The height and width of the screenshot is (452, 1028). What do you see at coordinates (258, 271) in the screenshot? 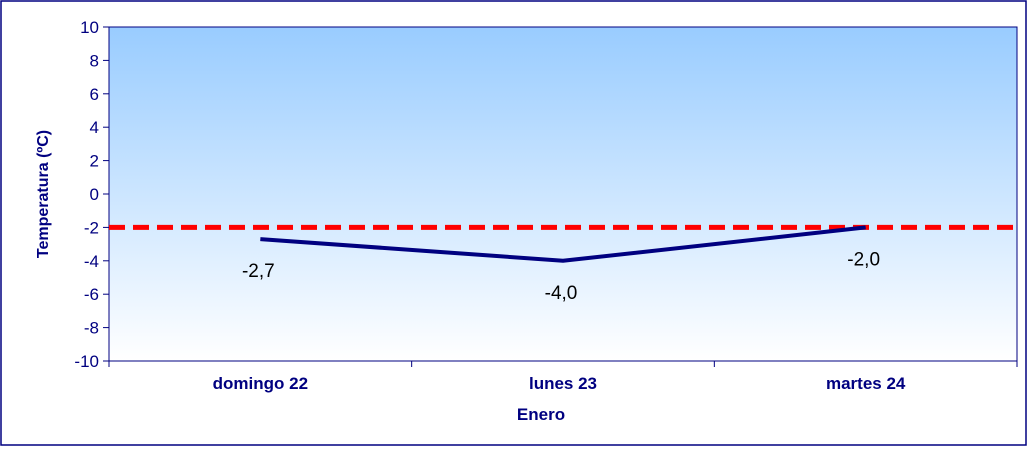
I see `data-label: -2,7` at bounding box center [258, 271].